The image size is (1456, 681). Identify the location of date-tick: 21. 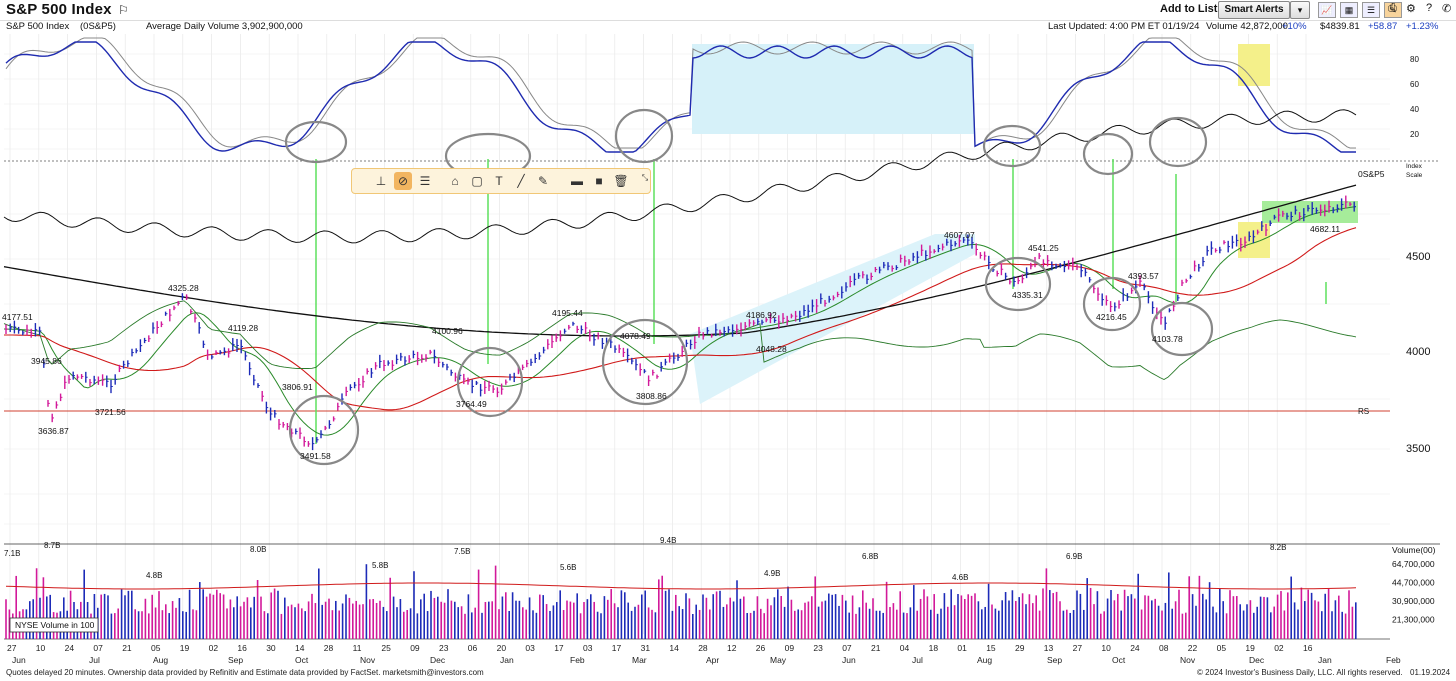
(127, 648).